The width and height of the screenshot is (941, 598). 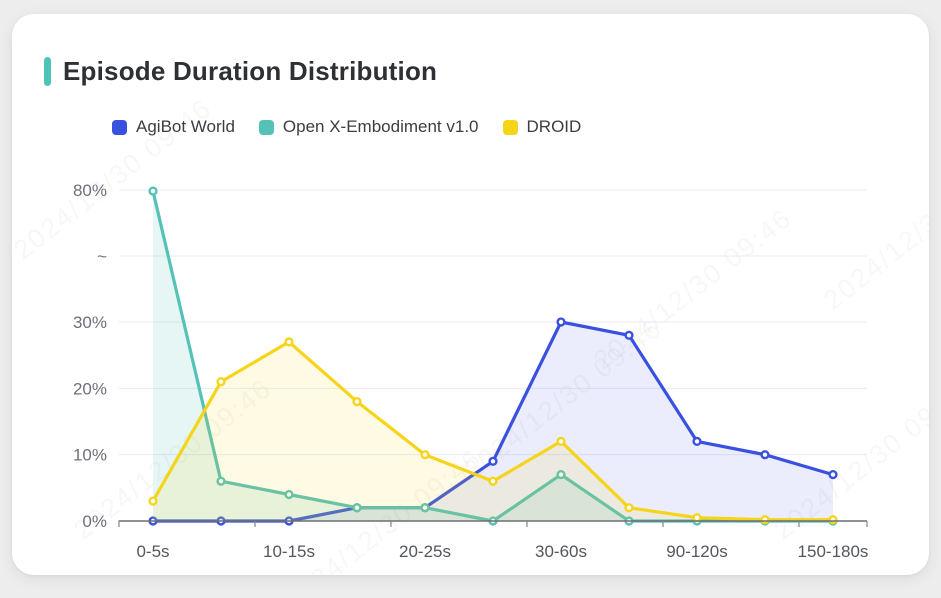 I want to click on legend-item-open-x-embodiment-v1-0: Open X-Embodiment v1.0, so click(x=368, y=127).